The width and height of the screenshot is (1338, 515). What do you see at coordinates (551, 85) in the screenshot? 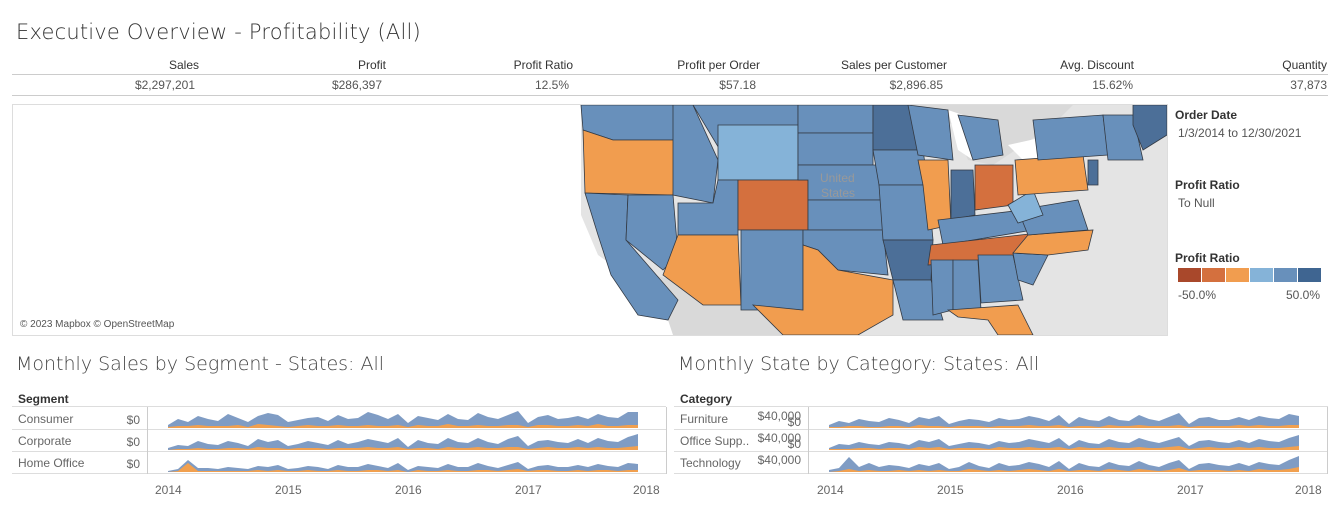
I see `kpi-value-profit-ratio: 12.5%` at bounding box center [551, 85].